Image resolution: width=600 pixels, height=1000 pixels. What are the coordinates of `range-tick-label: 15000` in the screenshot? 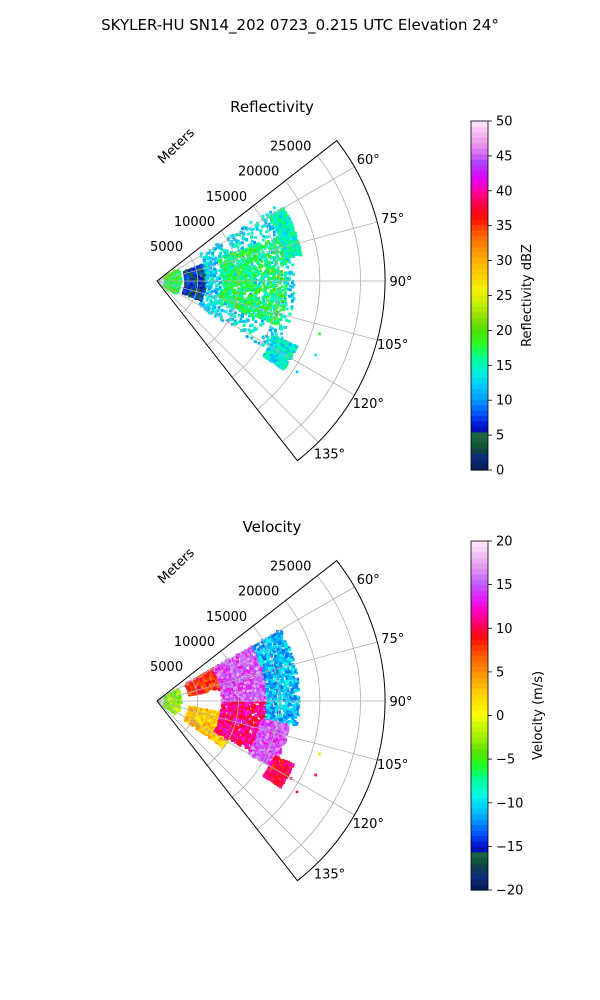 It's located at (226, 197).